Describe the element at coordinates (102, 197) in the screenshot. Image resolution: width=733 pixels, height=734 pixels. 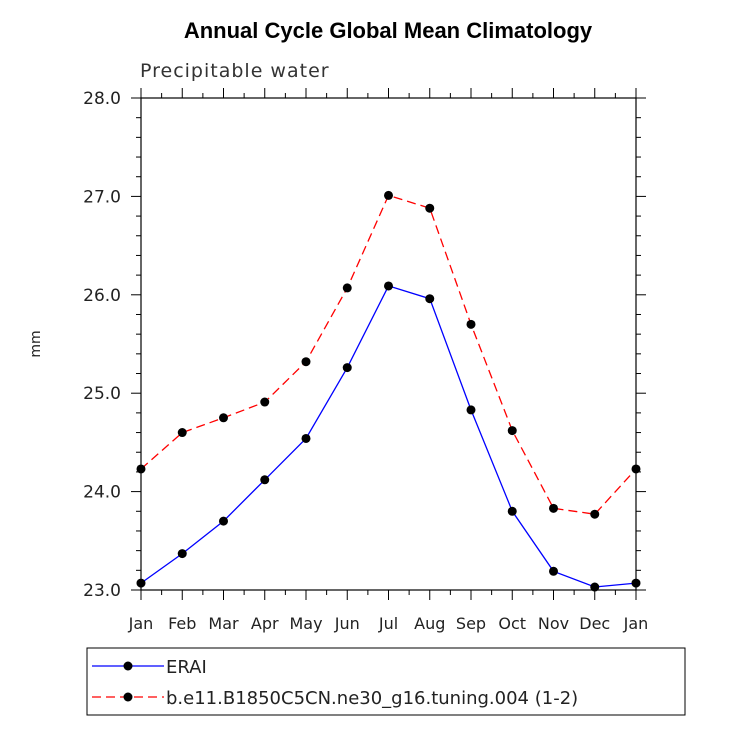
I see `y-tick-label: 27.0` at that location.